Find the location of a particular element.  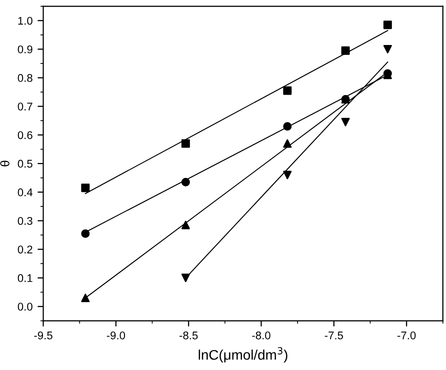

x-tick-label: -8.0 is located at coordinates (261, 336).